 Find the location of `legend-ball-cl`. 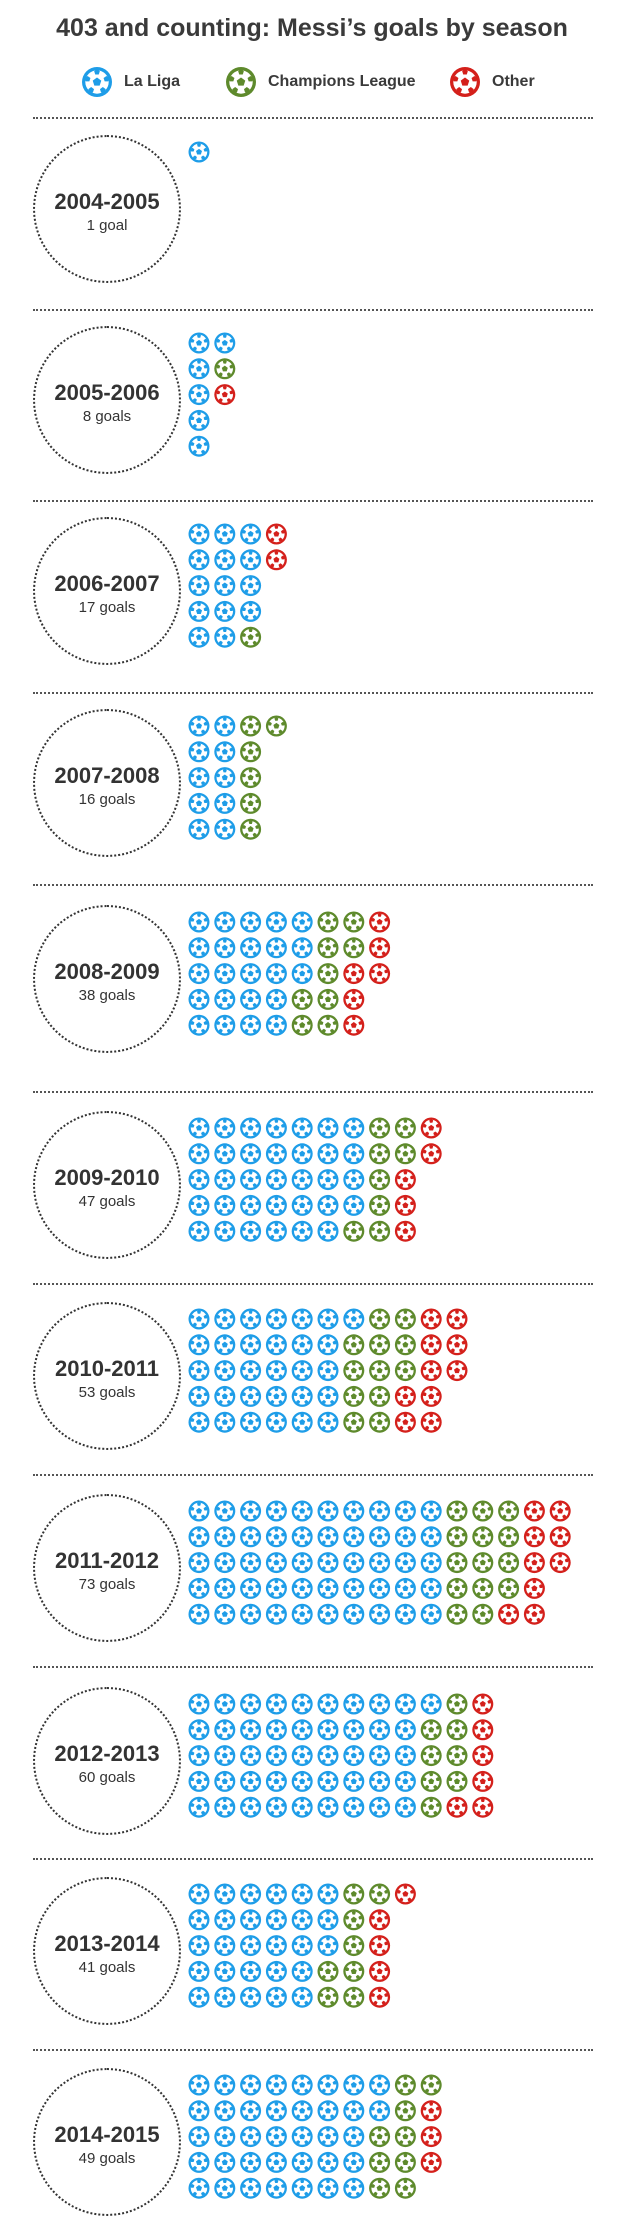

legend-ball-cl is located at coordinates (241, 82).